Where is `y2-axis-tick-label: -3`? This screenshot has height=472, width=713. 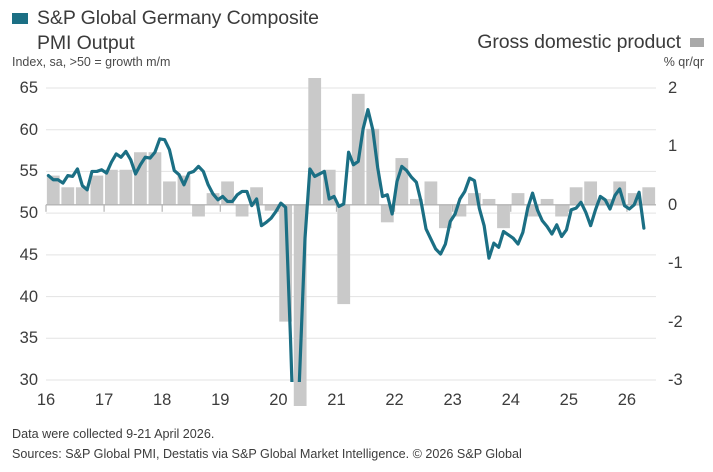 y2-axis-tick-label: -3 is located at coordinates (675, 380).